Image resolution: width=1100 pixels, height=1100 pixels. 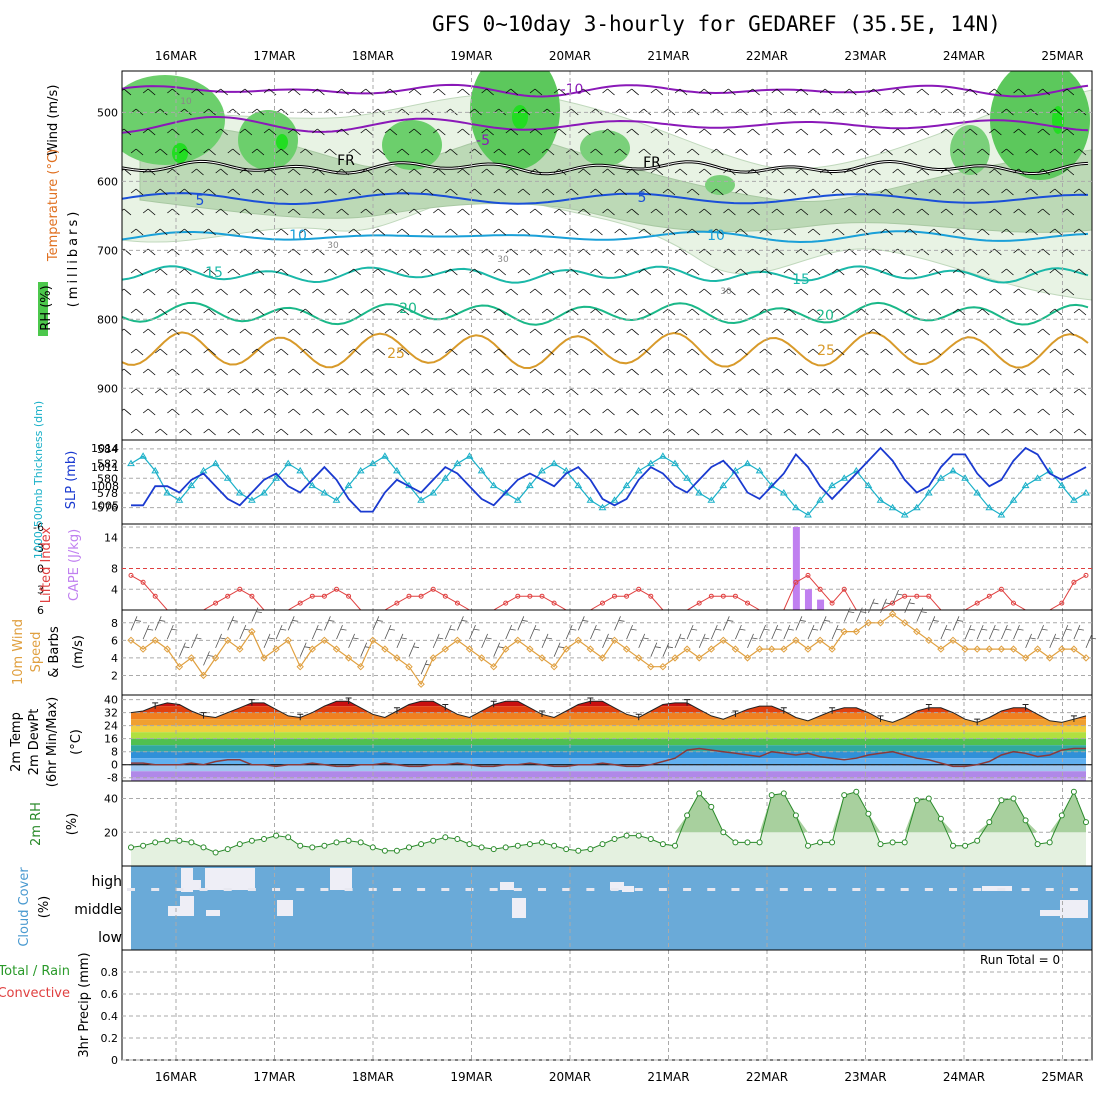 I want to click on ytick-label-right: 14, so click(x=111, y=537).